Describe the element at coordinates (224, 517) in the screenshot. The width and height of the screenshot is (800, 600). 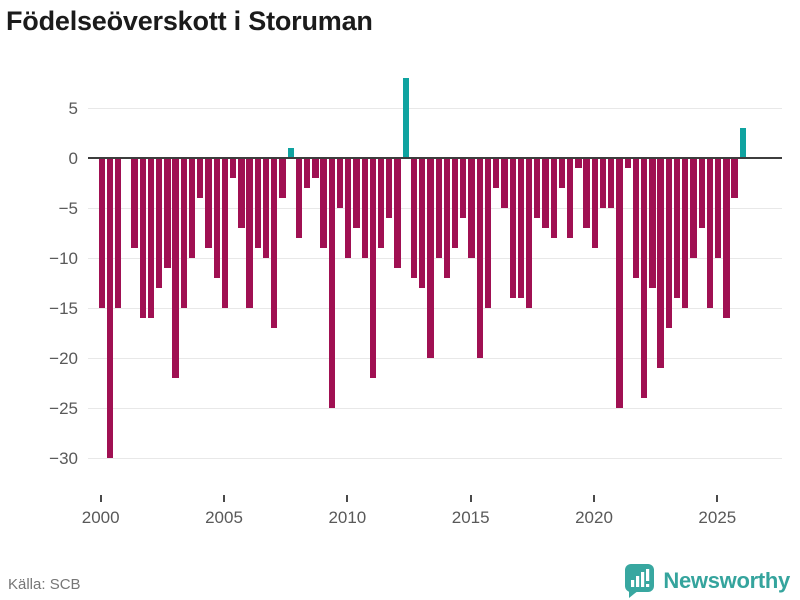
I see `x-tick-label: 2005` at that location.